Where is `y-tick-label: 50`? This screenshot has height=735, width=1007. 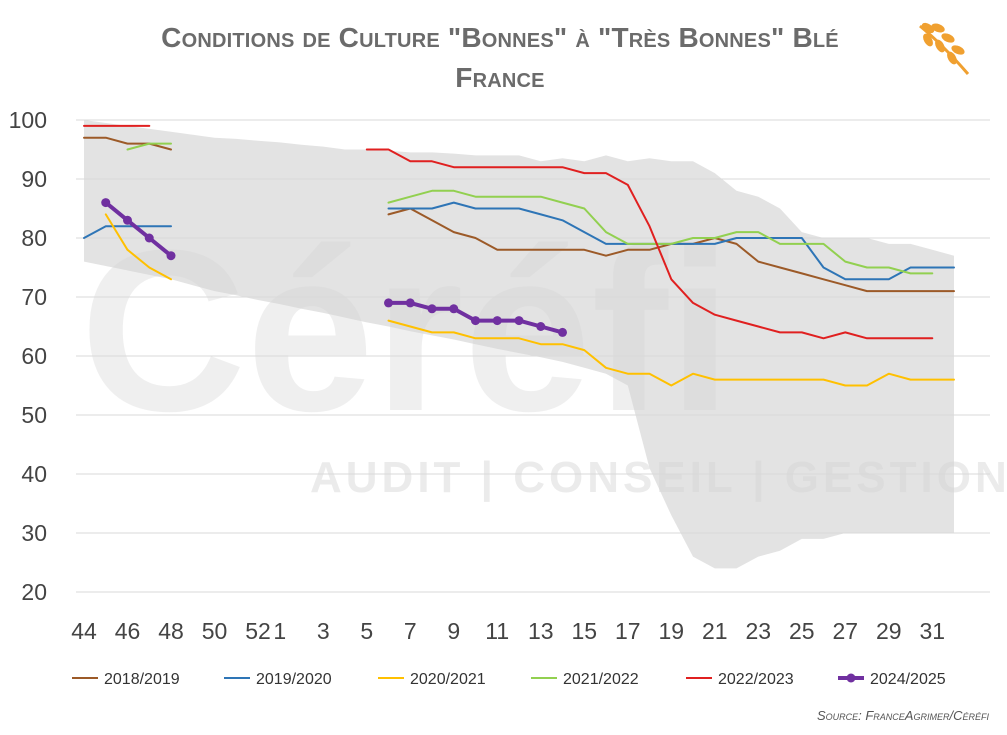 y-tick-label: 50 is located at coordinates (34, 415).